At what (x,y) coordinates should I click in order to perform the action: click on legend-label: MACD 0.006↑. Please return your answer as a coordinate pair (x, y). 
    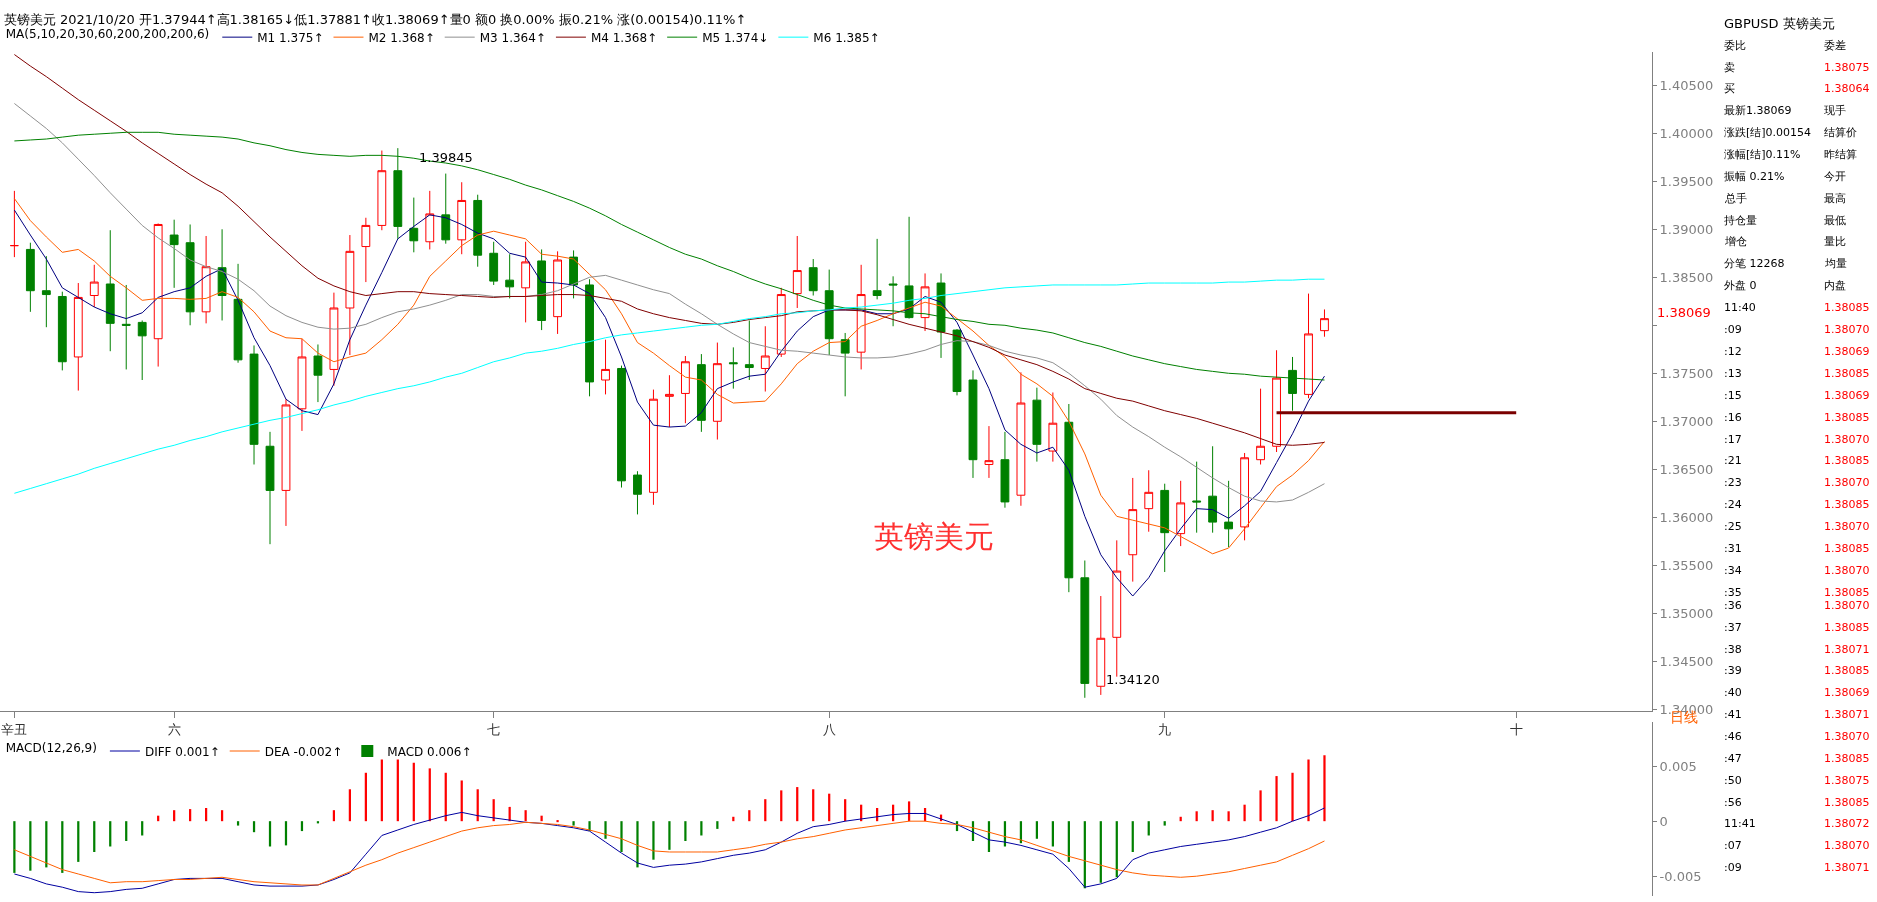
    Looking at the image, I should click on (429, 751).